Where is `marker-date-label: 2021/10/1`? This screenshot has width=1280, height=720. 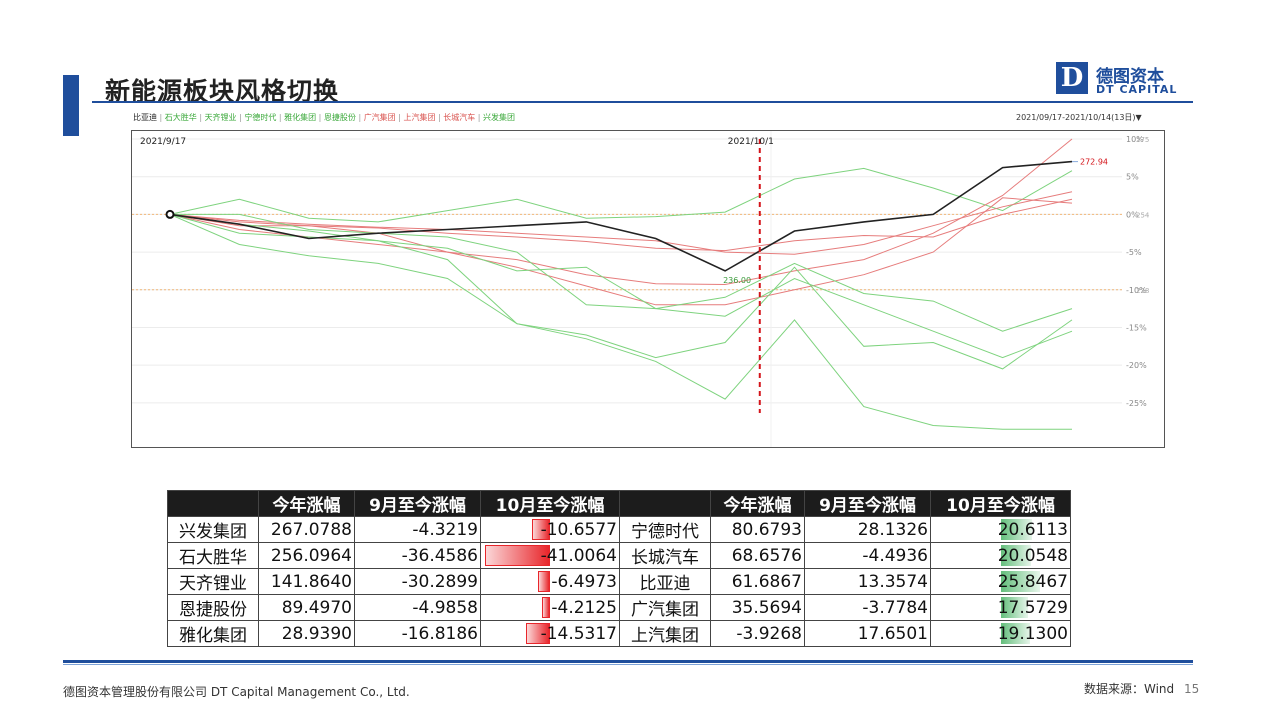 marker-date-label: 2021/10/1 is located at coordinates (751, 142).